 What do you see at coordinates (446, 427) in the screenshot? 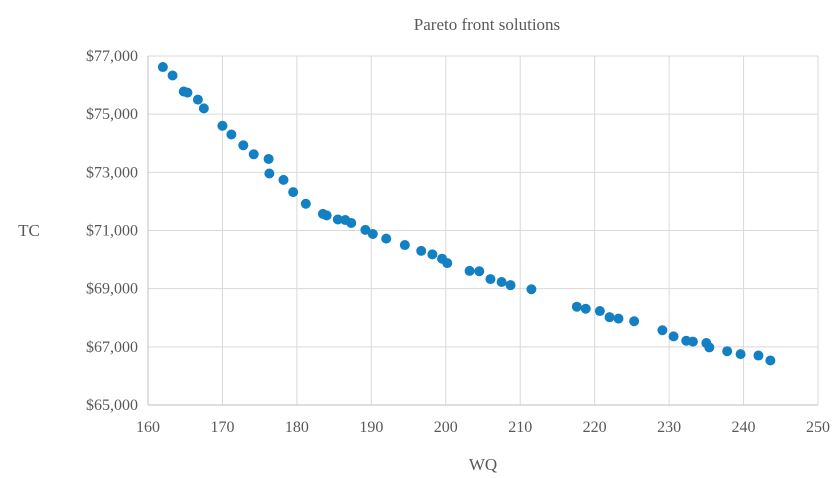
I see `x-tick-label: 200` at bounding box center [446, 427].